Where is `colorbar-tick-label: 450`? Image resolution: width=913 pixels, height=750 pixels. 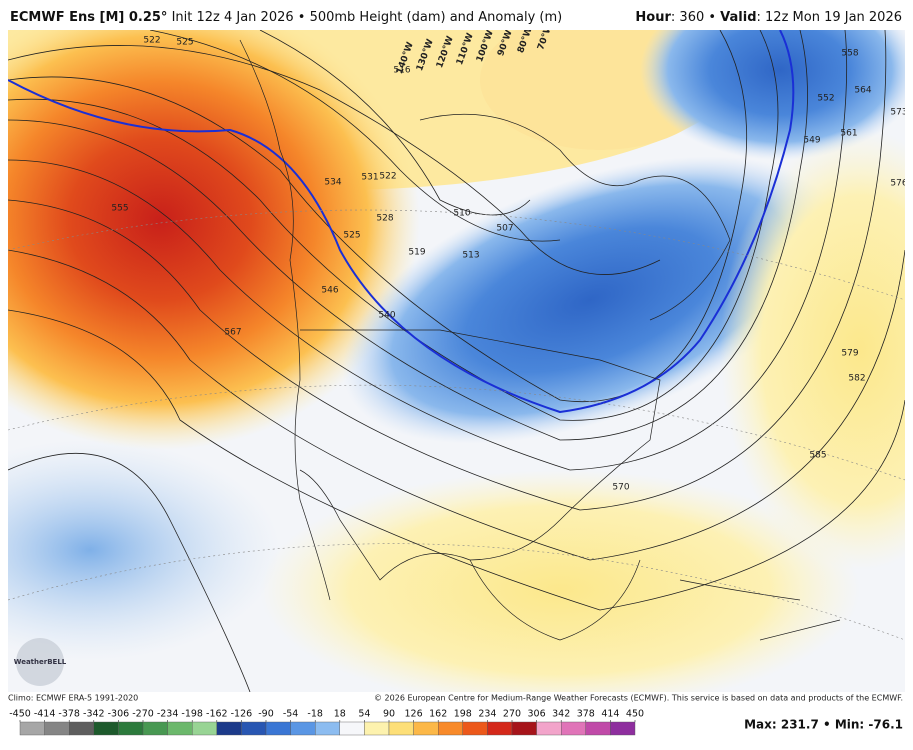
colorbar-tick-label: 450 is located at coordinates (635, 714).